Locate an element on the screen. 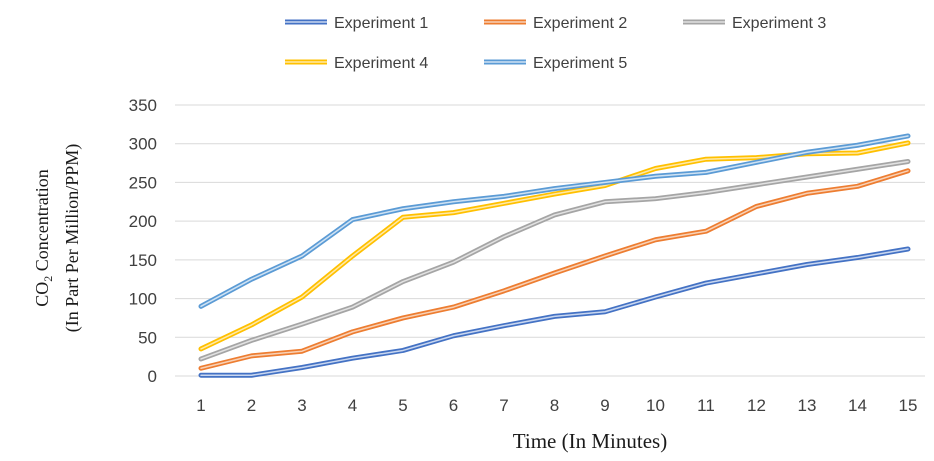 This screenshot has width=934, height=461. x-tick-label: 8 is located at coordinates (554, 405).